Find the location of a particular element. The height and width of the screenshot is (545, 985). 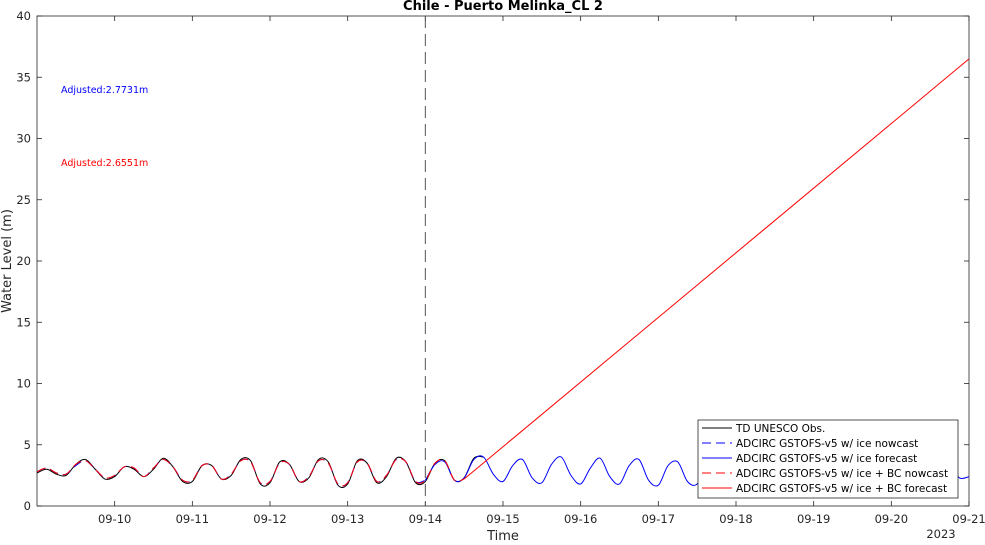

y-axis-label: Water Level (m) is located at coordinates (7, 261).